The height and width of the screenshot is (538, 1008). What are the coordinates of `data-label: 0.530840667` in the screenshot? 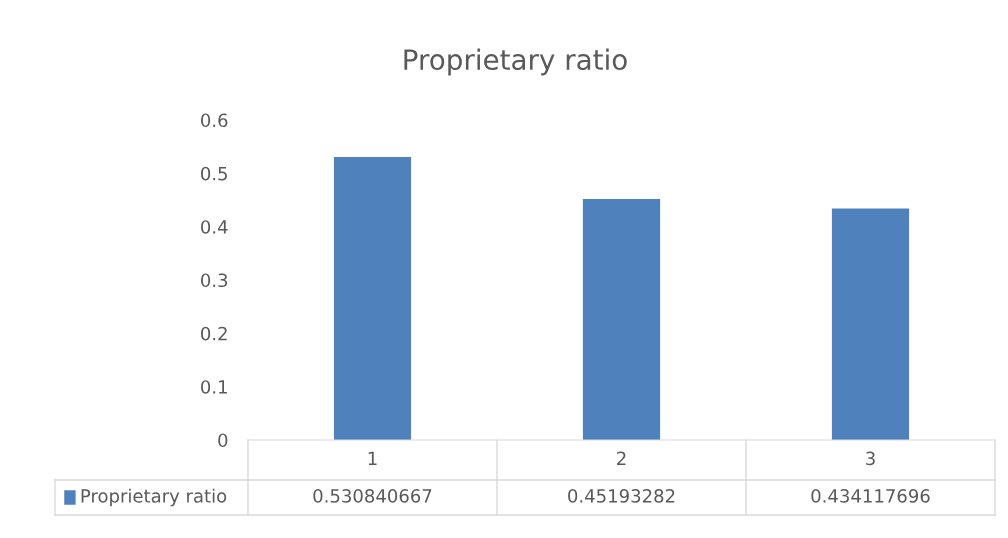 It's located at (372, 496).